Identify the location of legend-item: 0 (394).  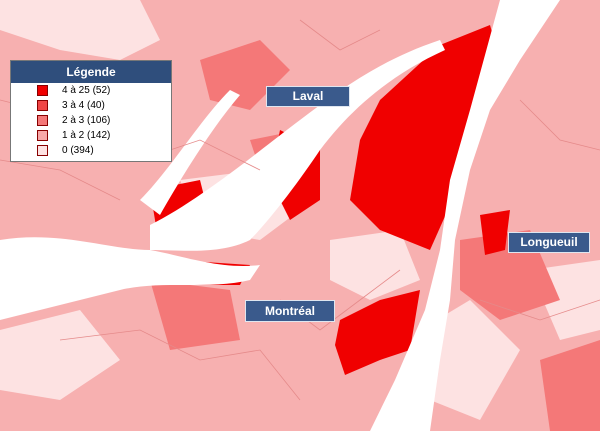
(91, 150).